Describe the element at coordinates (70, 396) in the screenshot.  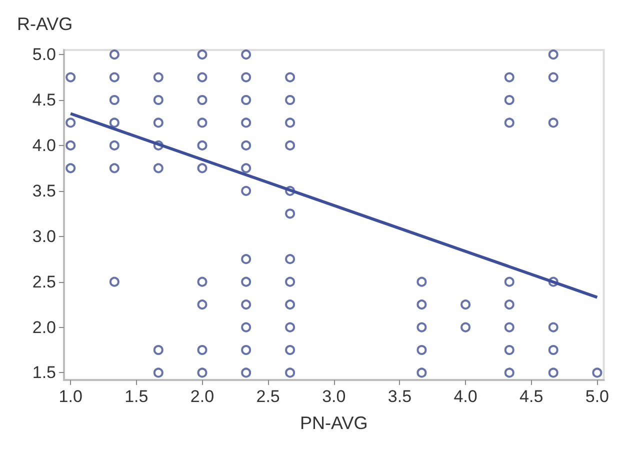
I see `x-tick-label: 1.0` at that location.